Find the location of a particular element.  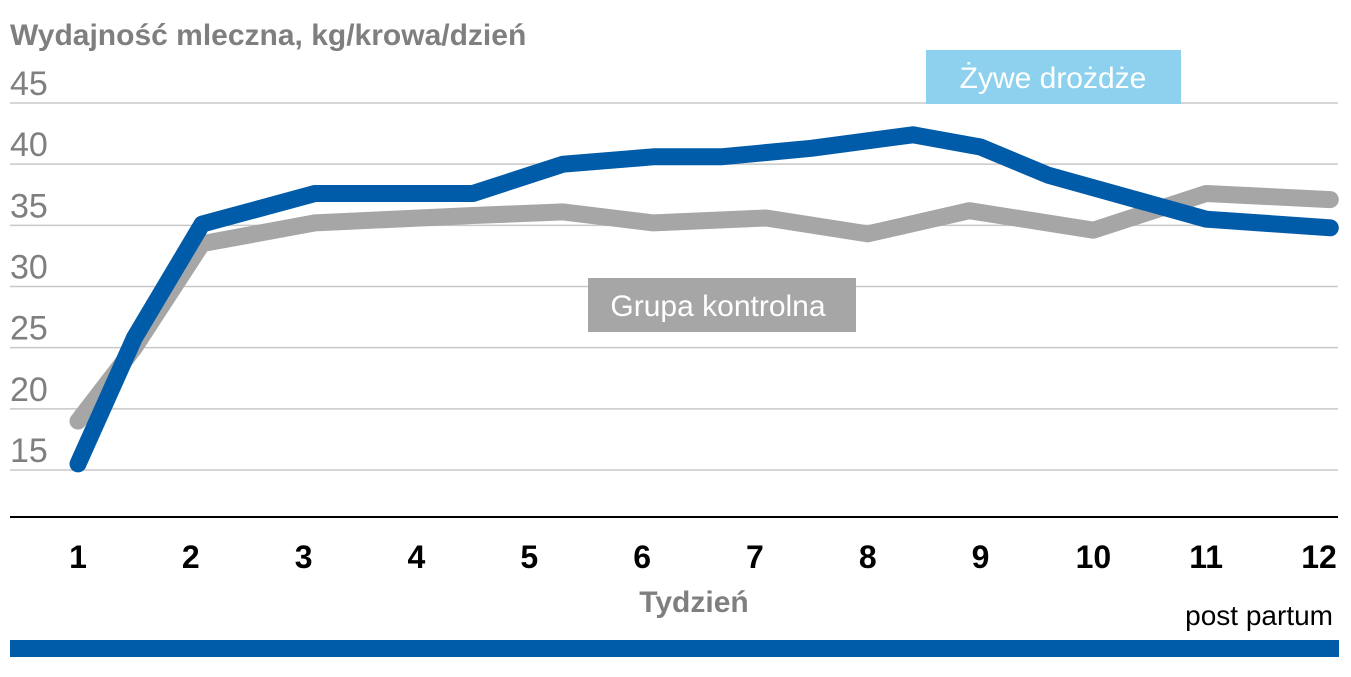

x-tick-12: 12 is located at coordinates (1319, 557).